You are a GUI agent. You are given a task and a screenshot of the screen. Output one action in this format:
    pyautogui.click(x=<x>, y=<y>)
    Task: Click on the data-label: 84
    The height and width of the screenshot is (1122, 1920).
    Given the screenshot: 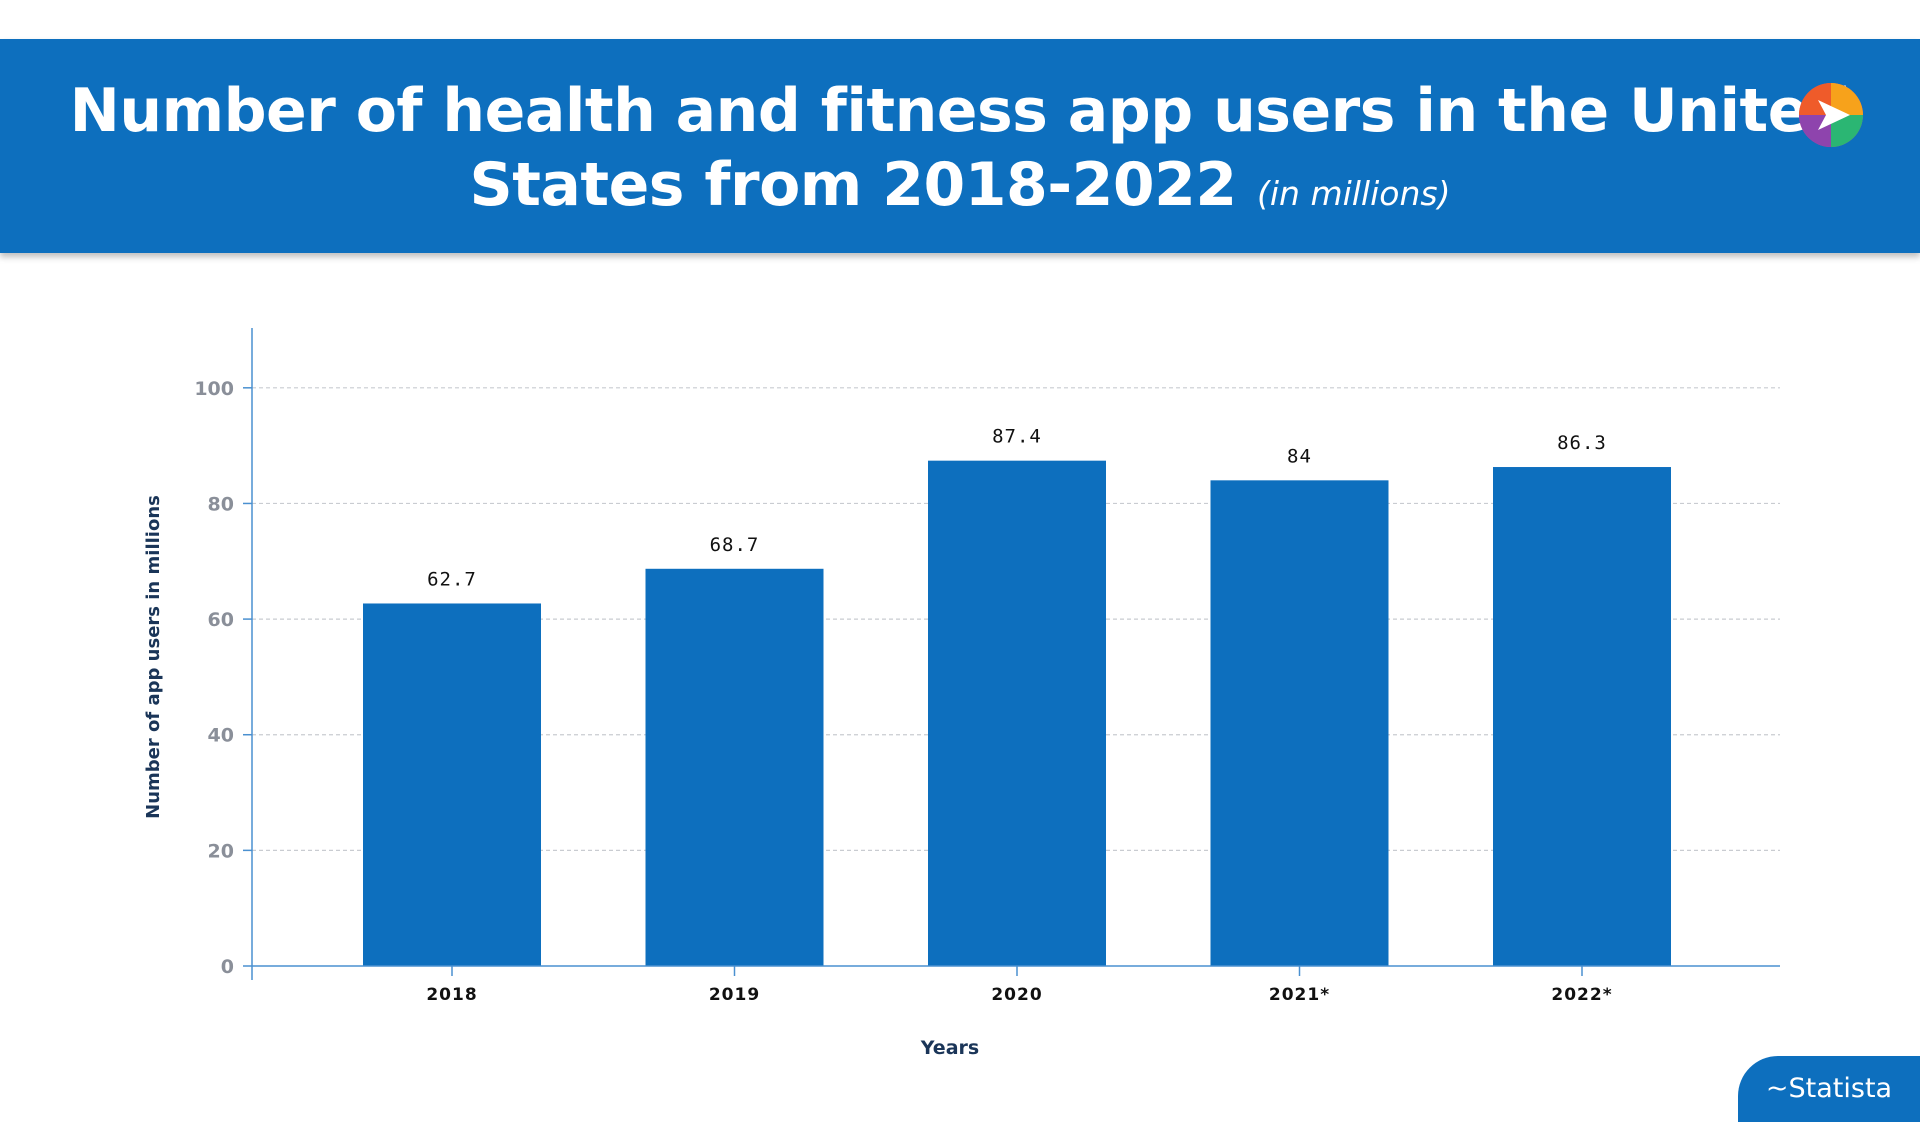 What is the action you would take?
    pyautogui.click(x=1299, y=456)
    